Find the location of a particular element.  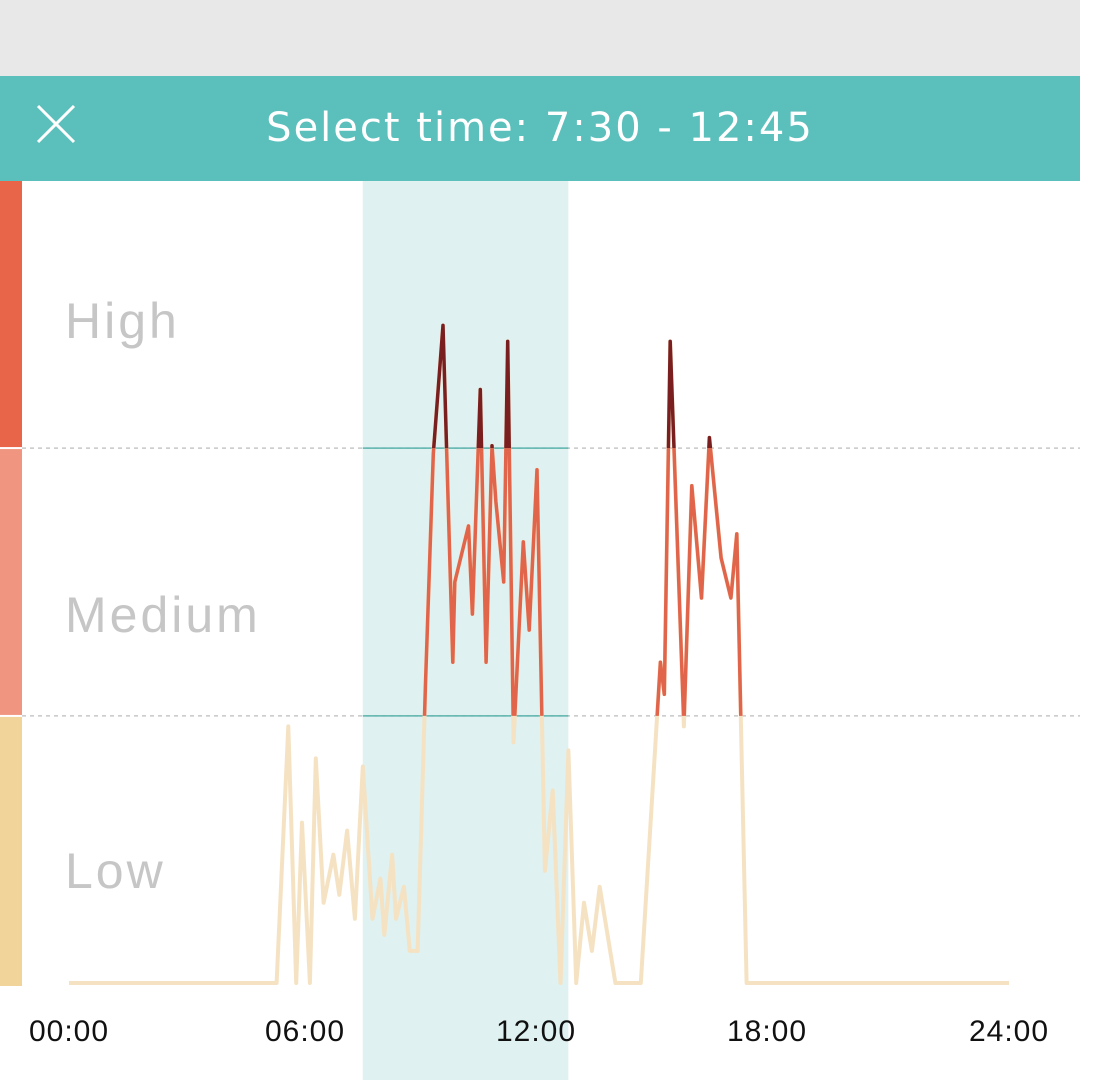

close-button is located at coordinates (56, 124).